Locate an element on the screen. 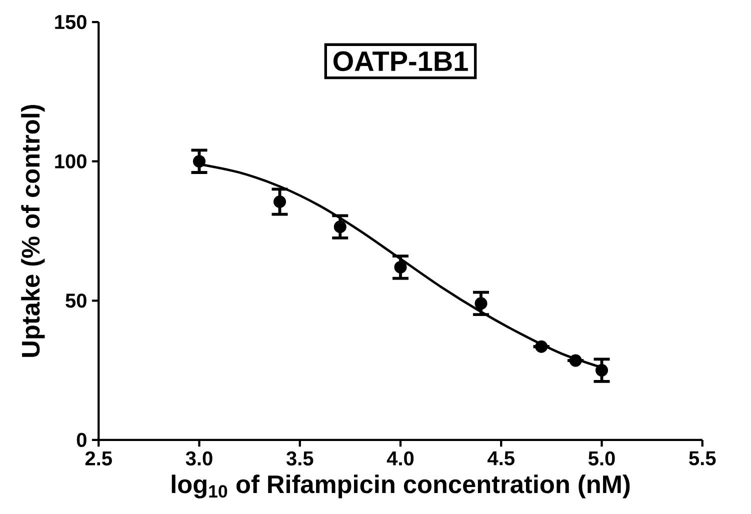 The image size is (751, 514). x-axis-title: log$_{10}$ of Rifampicin concentration (nM) is located at coordinates (401, 486).